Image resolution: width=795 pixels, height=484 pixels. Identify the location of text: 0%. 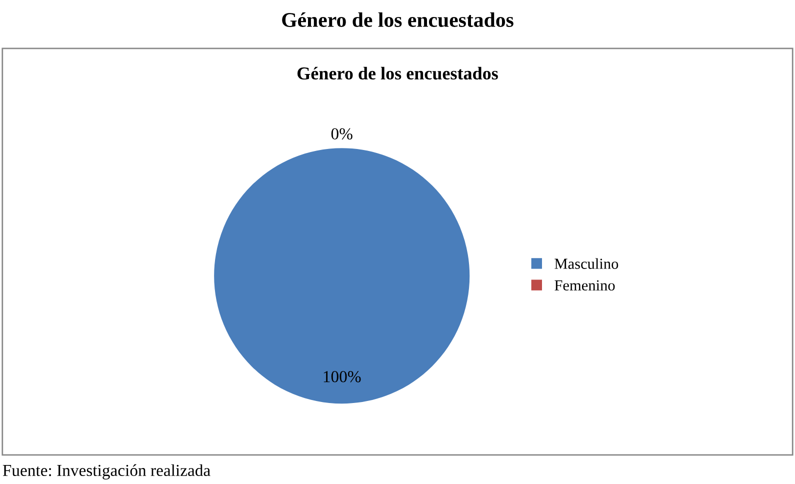
(341, 134).